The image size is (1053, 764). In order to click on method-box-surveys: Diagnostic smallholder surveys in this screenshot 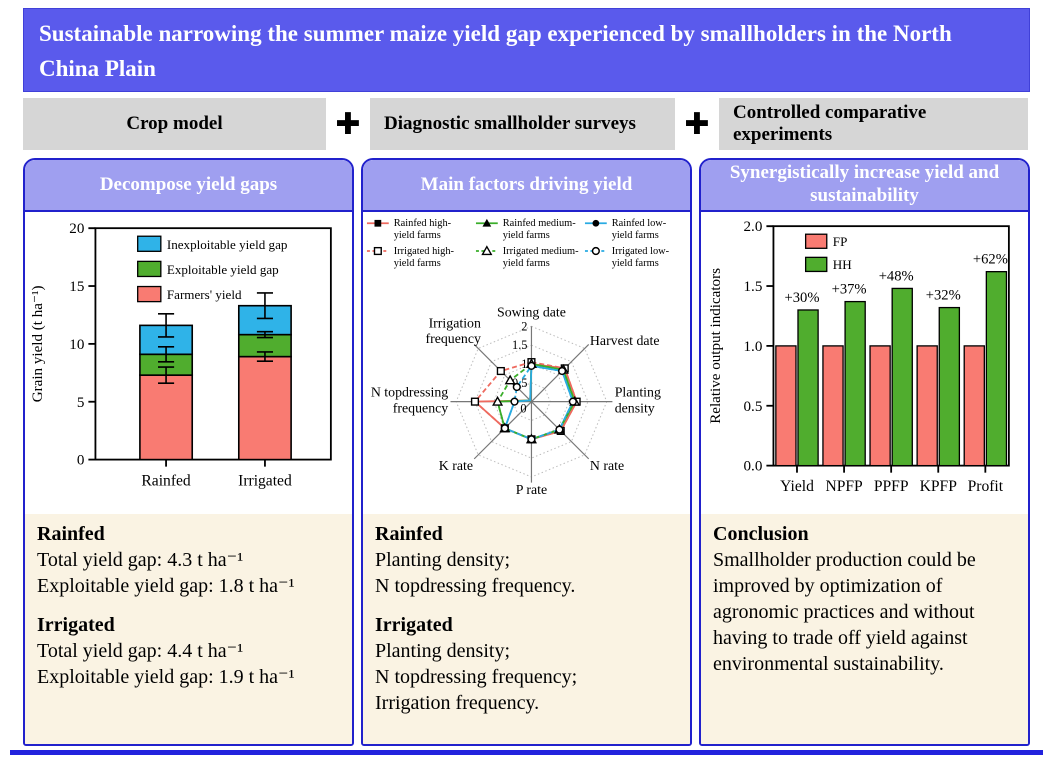, I will do `click(522, 124)`.